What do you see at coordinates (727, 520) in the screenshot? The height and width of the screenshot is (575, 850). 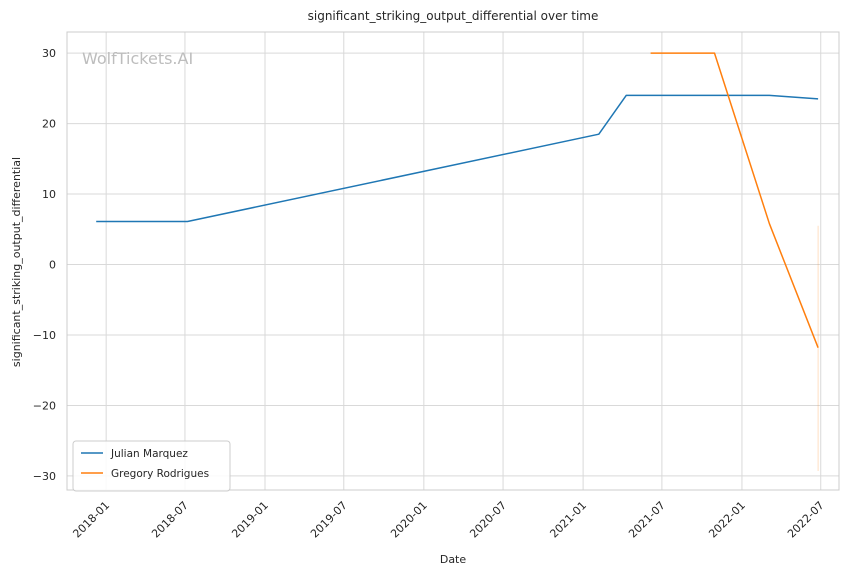 I see `x-tick-label: 2022-01` at bounding box center [727, 520].